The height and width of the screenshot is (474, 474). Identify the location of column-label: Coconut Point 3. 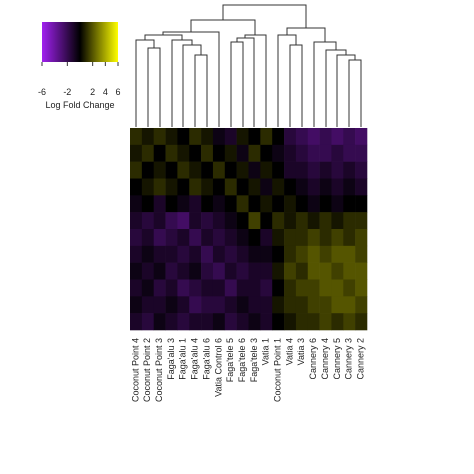
(159, 370).